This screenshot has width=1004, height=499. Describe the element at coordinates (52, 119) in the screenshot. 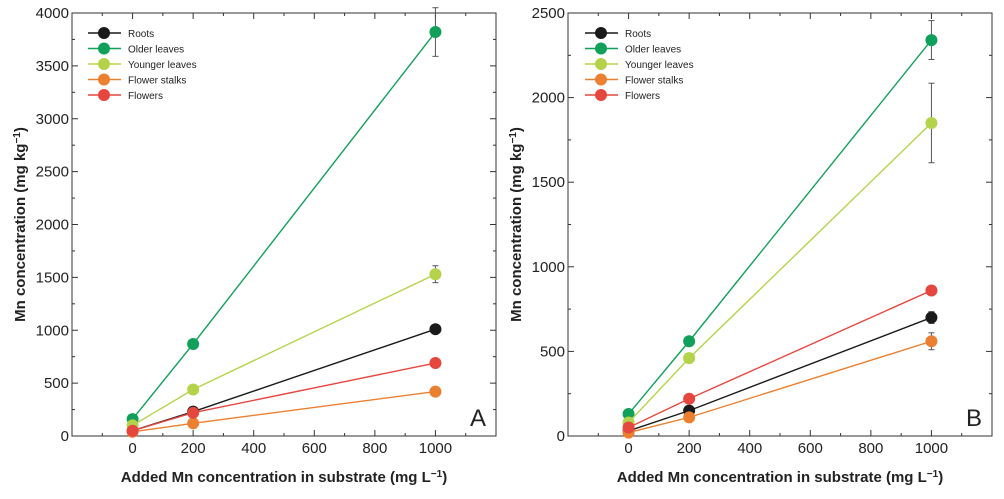

I see `y-tick-label: 3000` at that location.